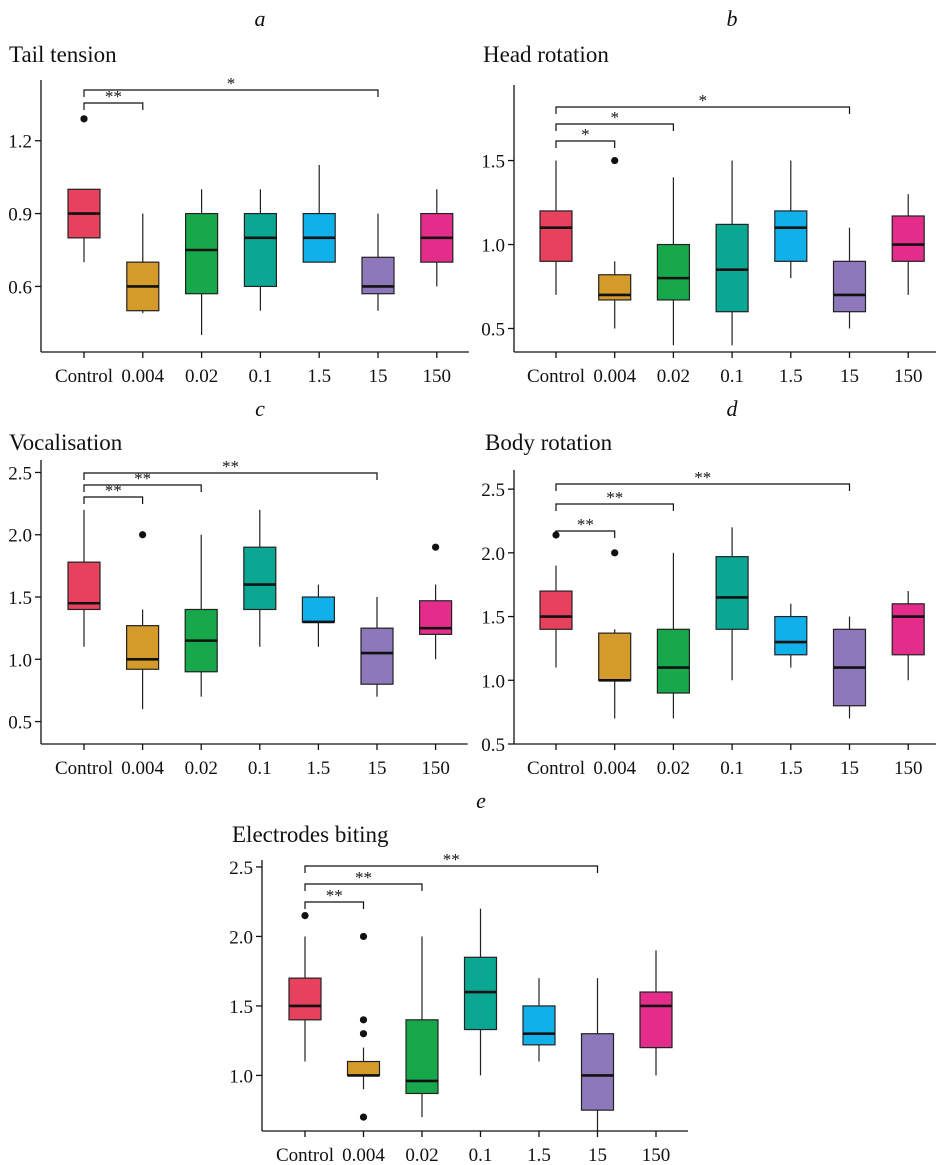 The image size is (936, 1165). I want to click on y-tick-label: 0.6, so click(20, 287).